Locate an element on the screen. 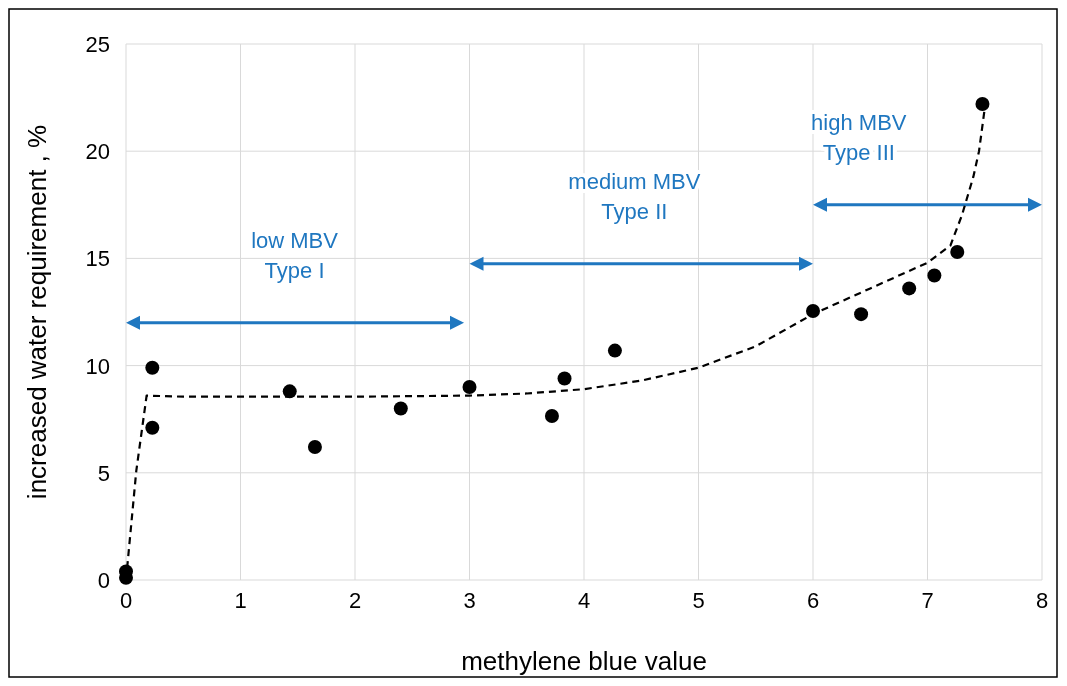 This screenshot has height=686, width=1067. y-tick-label: 10 is located at coordinates (97, 366).